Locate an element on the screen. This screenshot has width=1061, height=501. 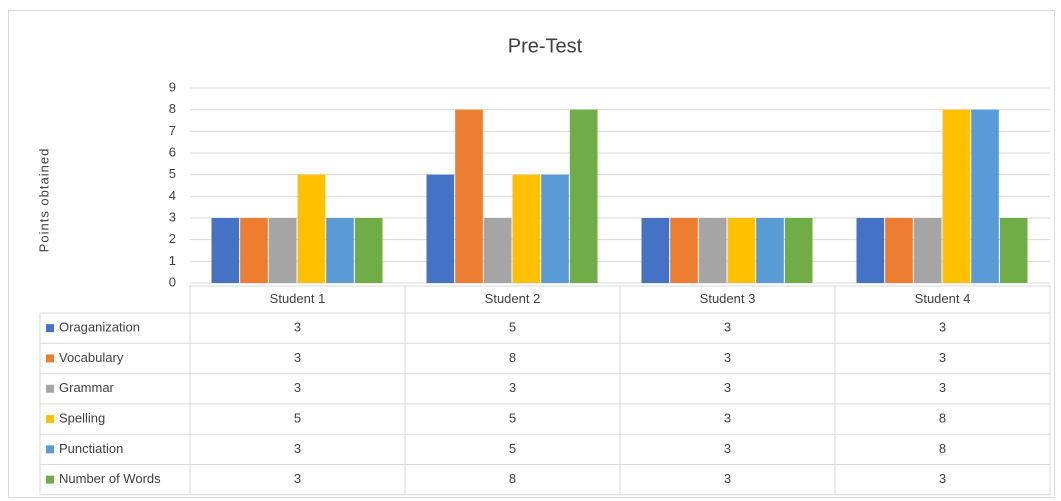
legend-label: Oraganization is located at coordinates (99, 327).